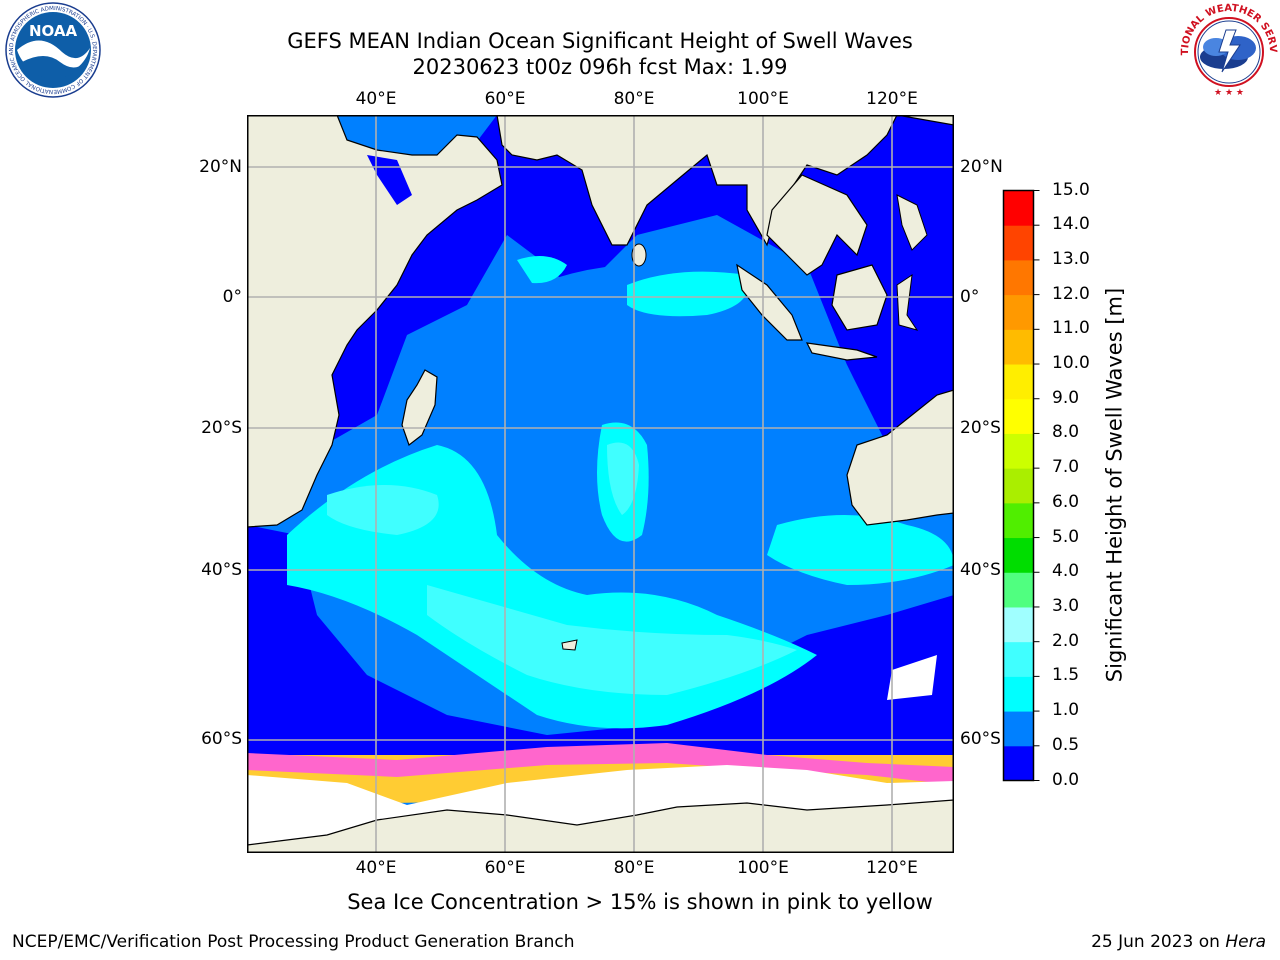 Image resolution: width=1280 pixels, height=960 pixels. I want to click on land-sri-lanka, so click(639, 255).